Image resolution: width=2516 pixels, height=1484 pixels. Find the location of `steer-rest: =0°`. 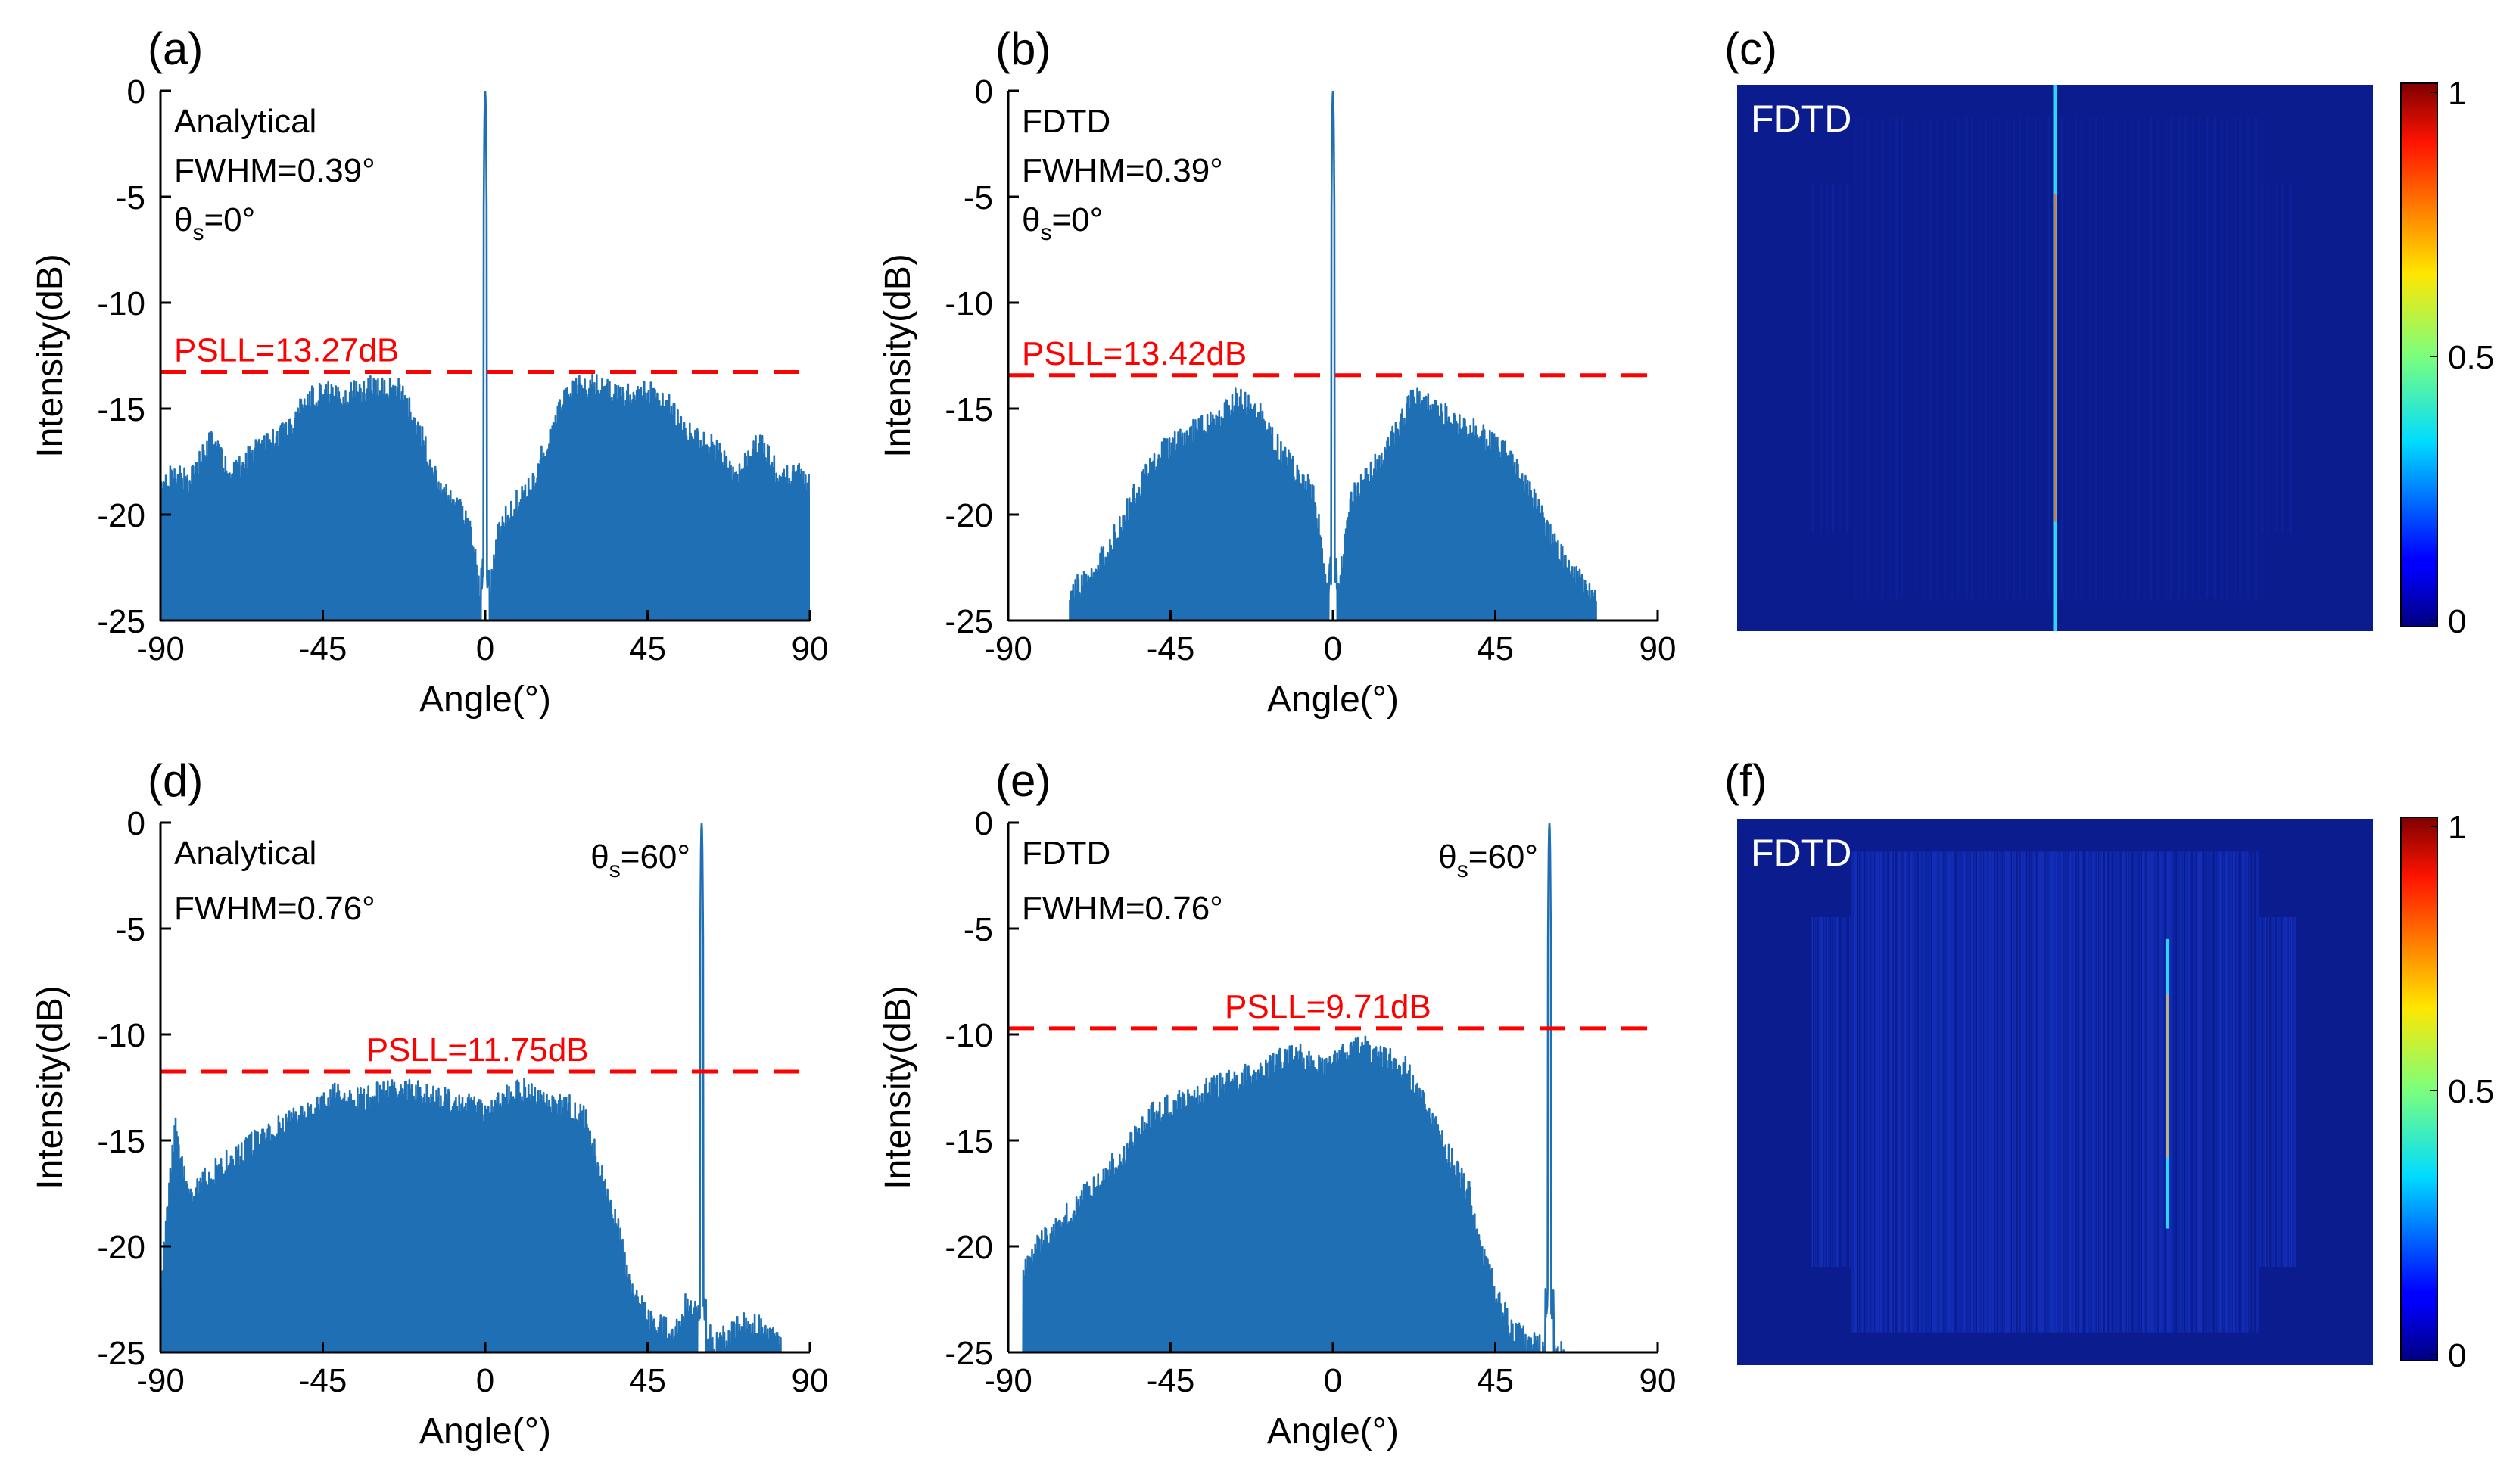

steer-rest: =0° is located at coordinates (1077, 220).